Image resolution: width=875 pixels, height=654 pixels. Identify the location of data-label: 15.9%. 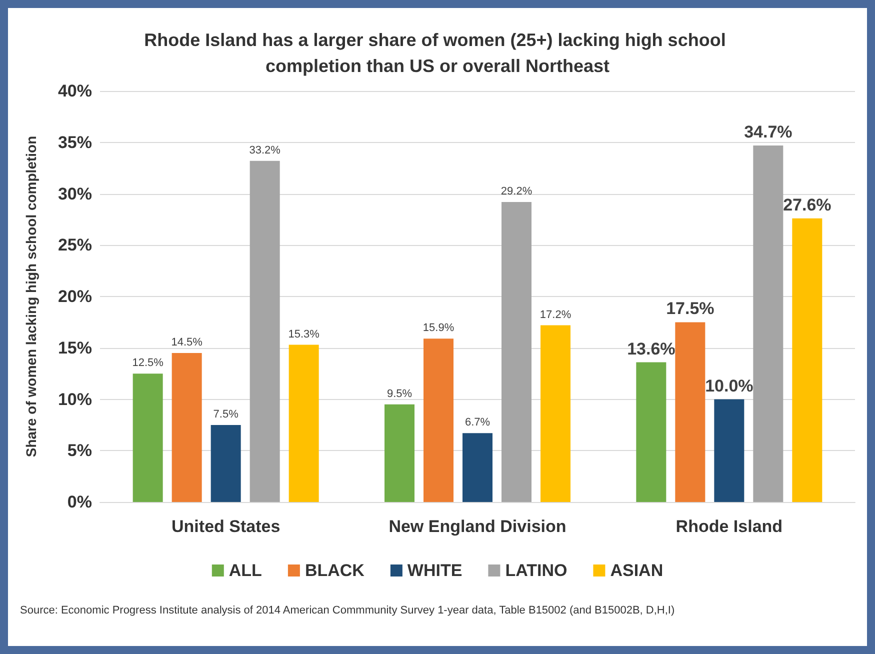
(438, 328).